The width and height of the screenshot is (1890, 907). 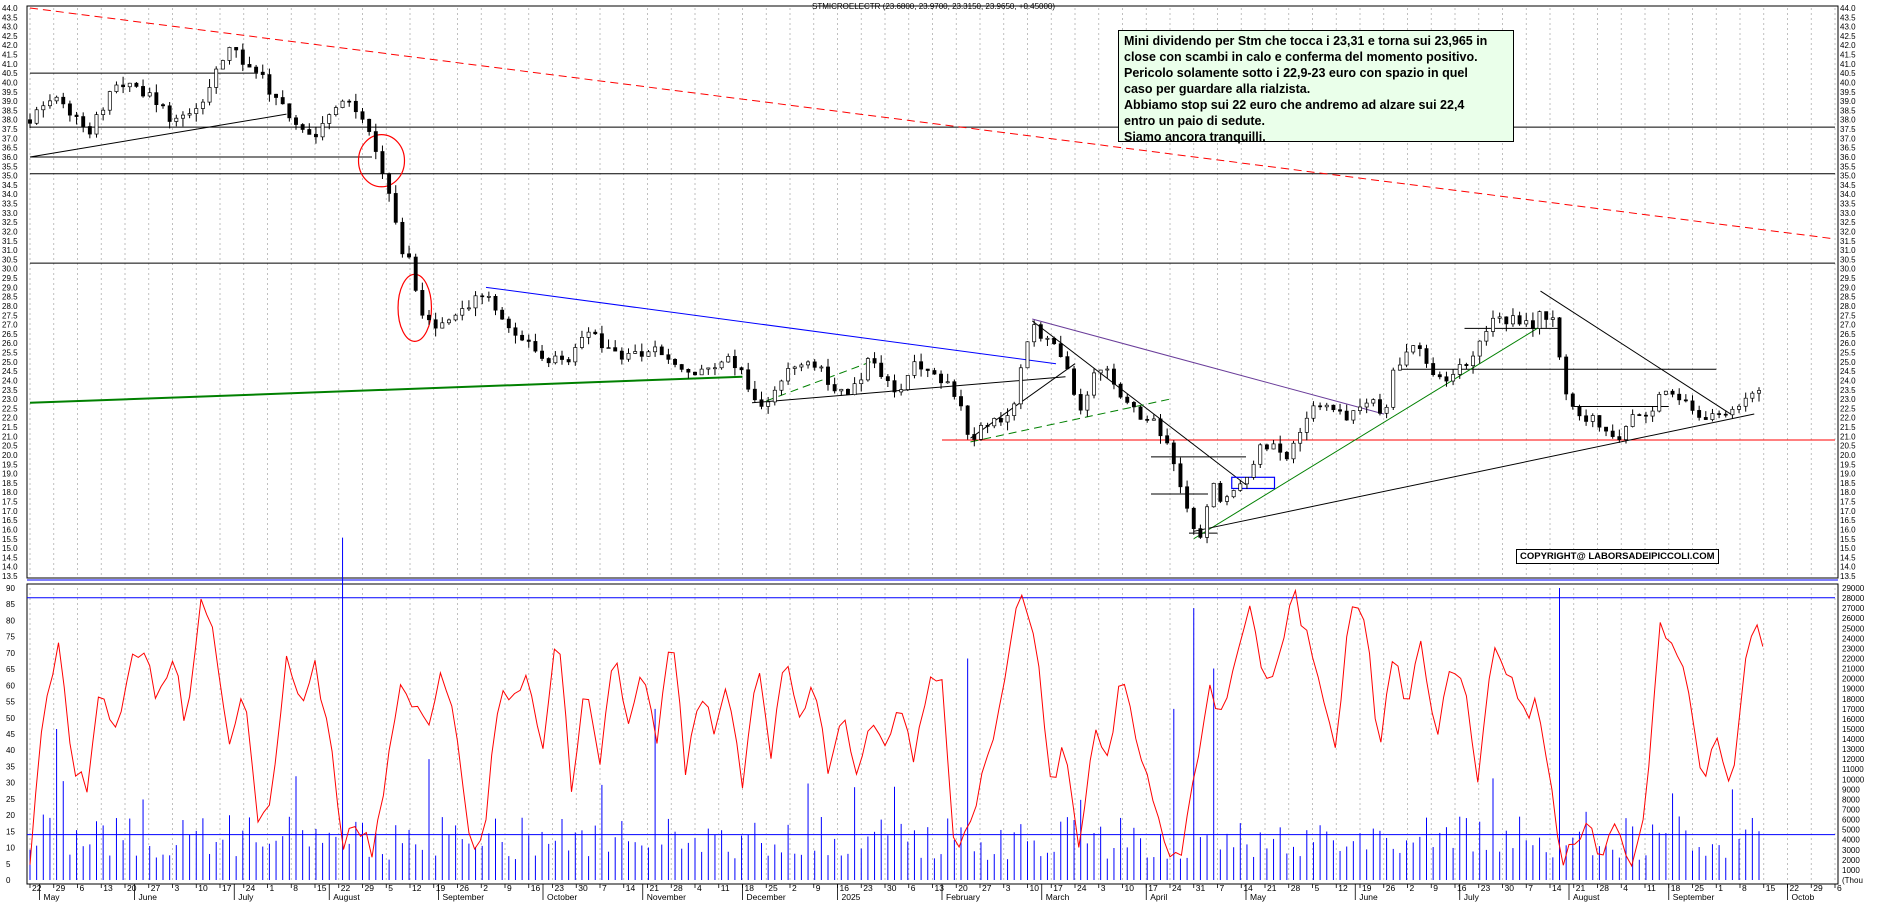 I want to click on price-tick-label: 36.0, so click(x=1848, y=157).